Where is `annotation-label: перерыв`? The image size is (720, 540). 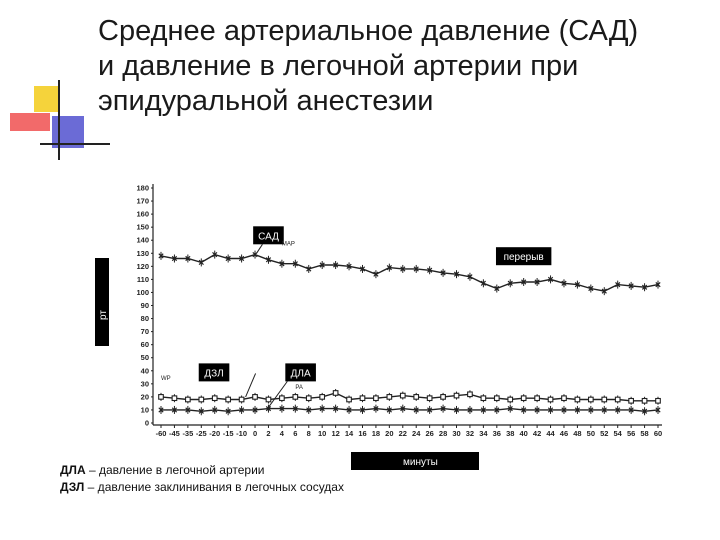 annotation-label: перерыв is located at coordinates (524, 257).